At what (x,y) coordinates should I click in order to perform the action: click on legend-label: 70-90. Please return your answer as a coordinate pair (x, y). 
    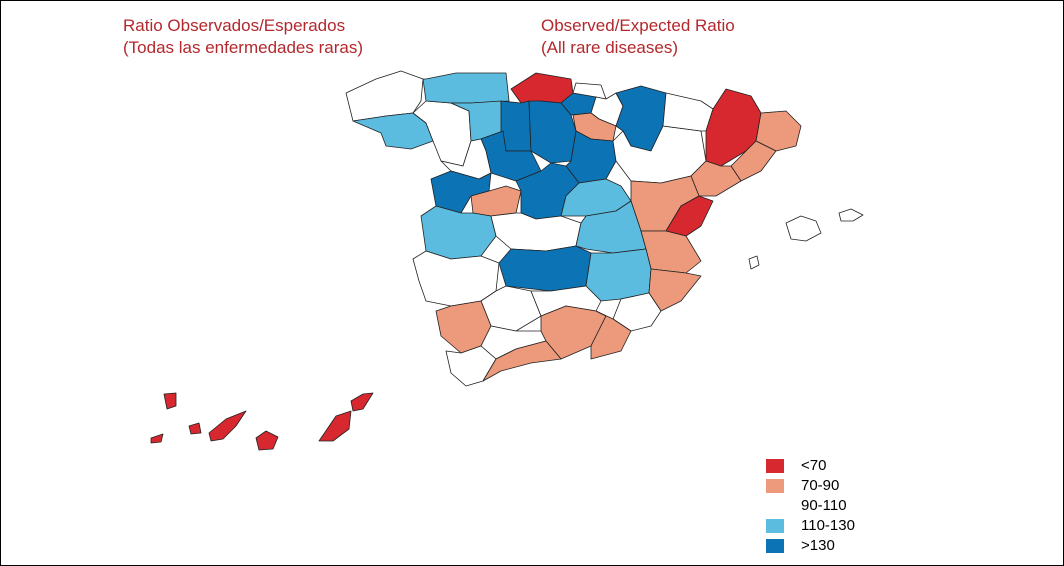
    Looking at the image, I should click on (820, 485).